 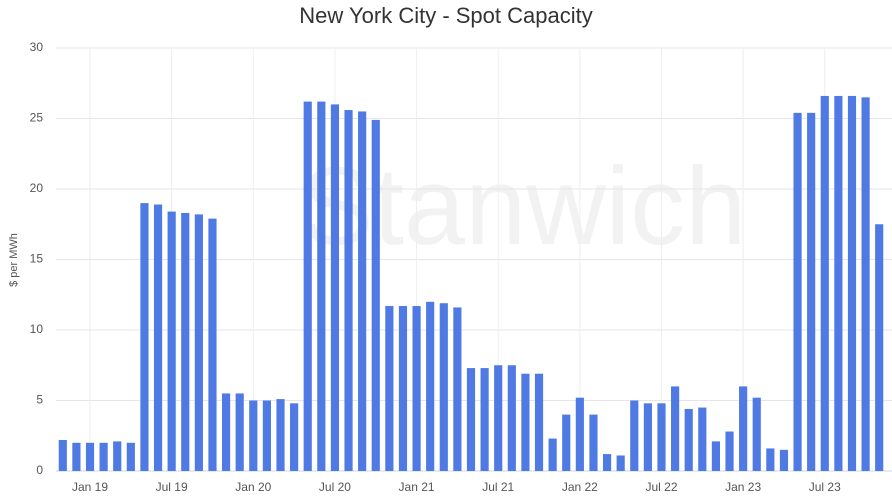 What do you see at coordinates (172, 487) in the screenshot?
I see `x-tick-label: Jul 19` at bounding box center [172, 487].